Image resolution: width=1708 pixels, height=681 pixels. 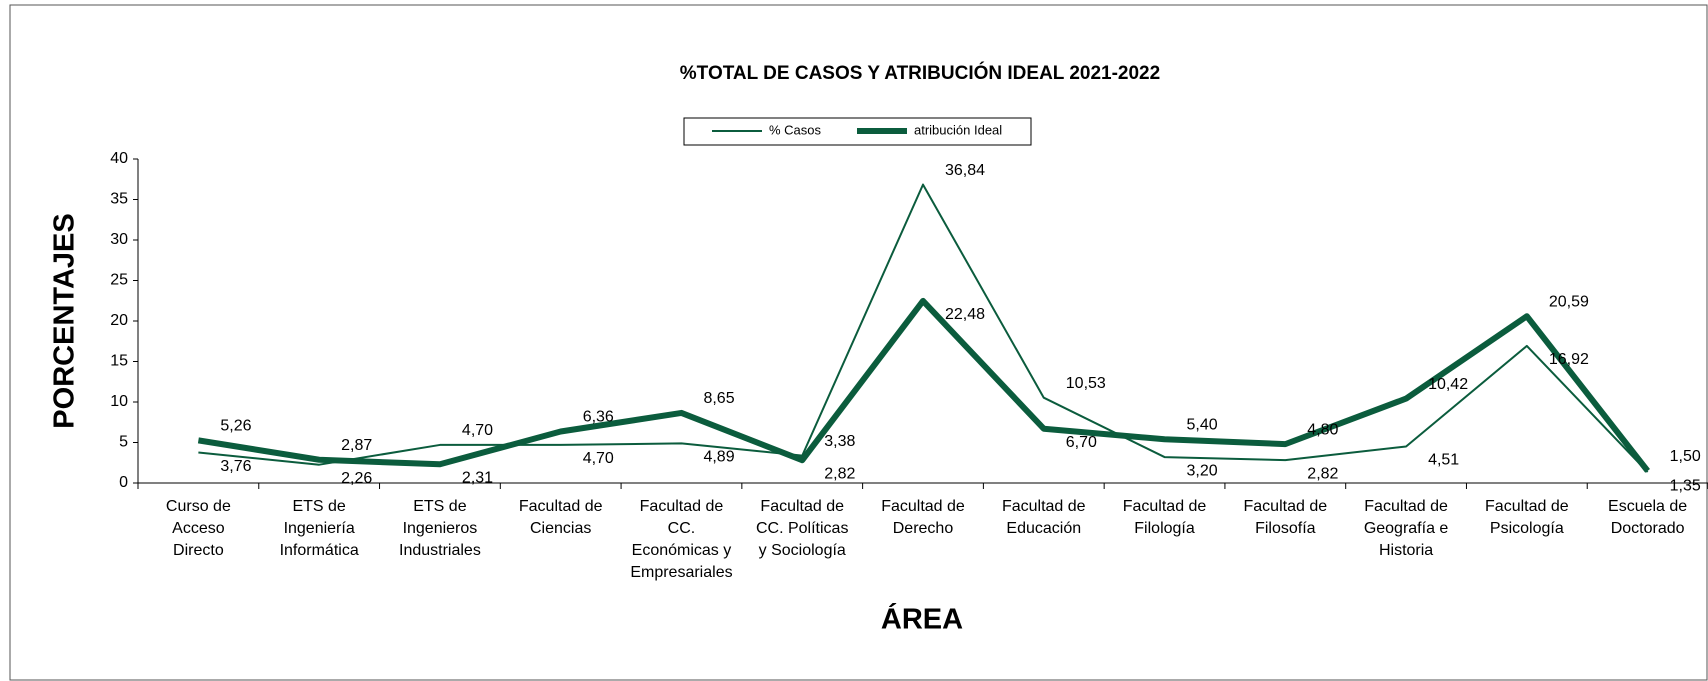 I want to click on y-tick-label: 0, so click(x=123, y=482).